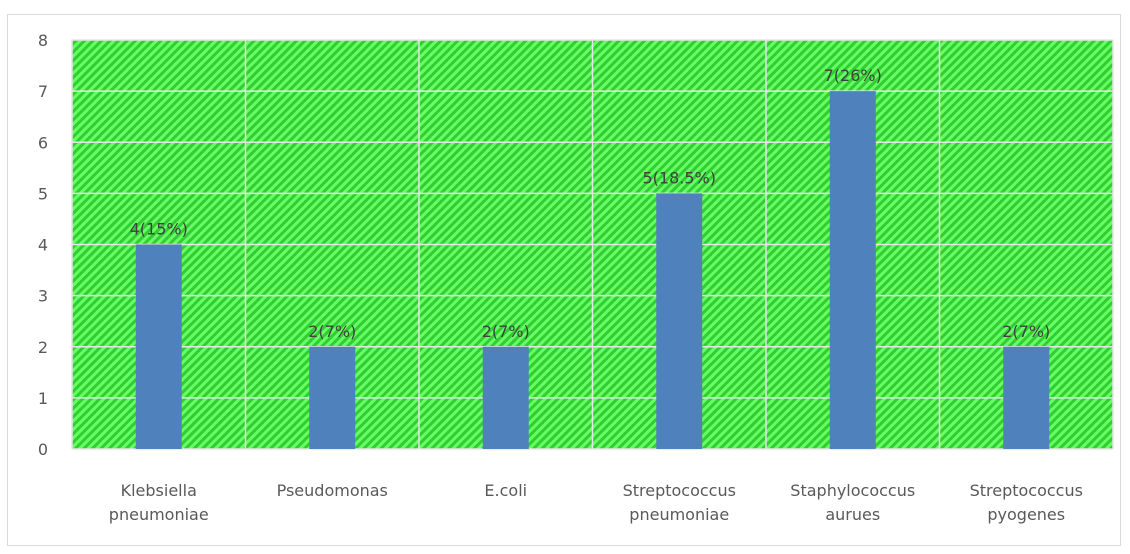  Describe the element at coordinates (43, 347) in the screenshot. I see `y-tick-label: 2` at that location.